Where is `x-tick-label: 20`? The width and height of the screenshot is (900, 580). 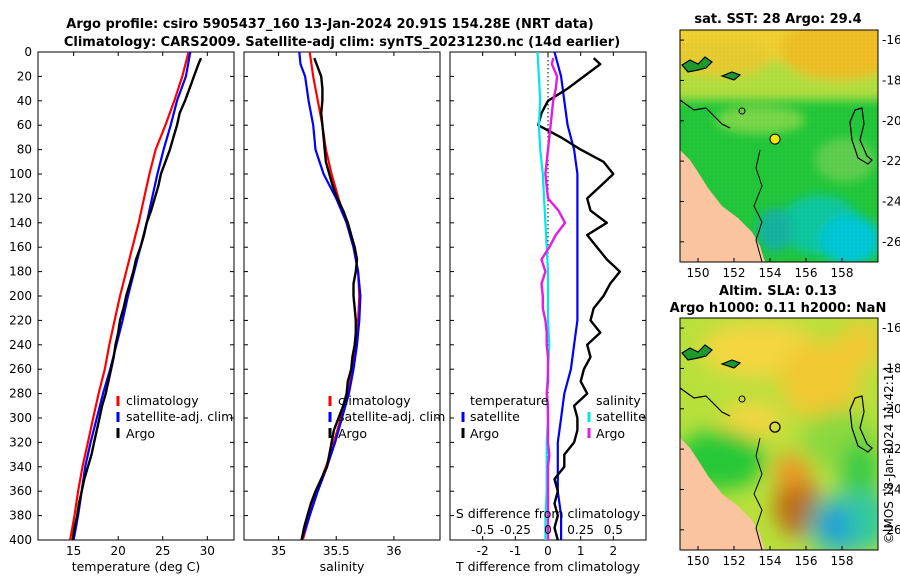
x-tick-label: 20 is located at coordinates (118, 551).